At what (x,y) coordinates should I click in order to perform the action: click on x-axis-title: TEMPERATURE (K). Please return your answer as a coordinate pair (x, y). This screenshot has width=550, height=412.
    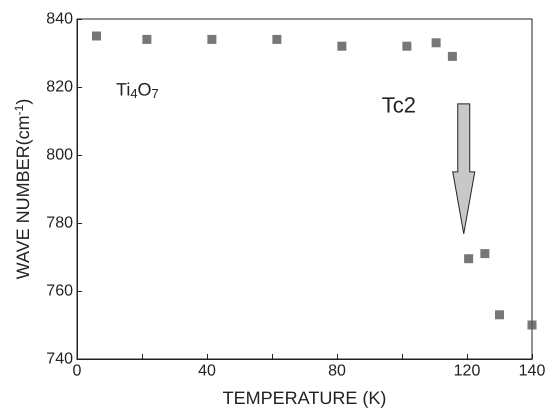
    Looking at the image, I should click on (304, 398).